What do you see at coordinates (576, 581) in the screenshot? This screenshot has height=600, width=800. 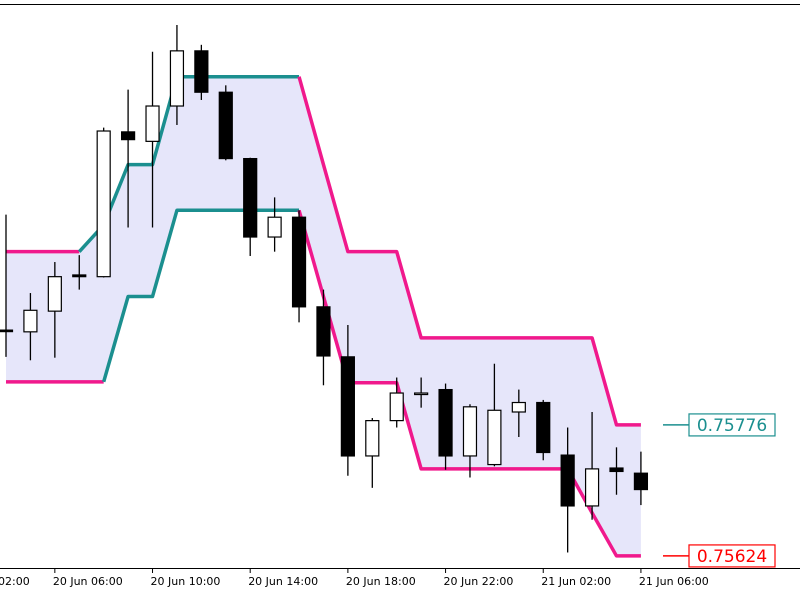 I see `x-tick-label: 21 Jun 02:00` at bounding box center [576, 581].